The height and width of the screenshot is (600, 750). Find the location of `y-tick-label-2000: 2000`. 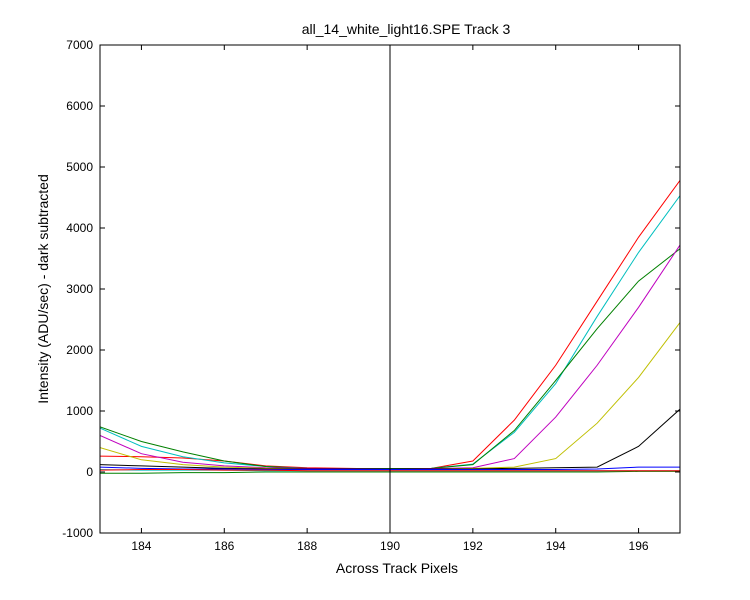

y-tick-label-2000: 2000 is located at coordinates (79, 350).